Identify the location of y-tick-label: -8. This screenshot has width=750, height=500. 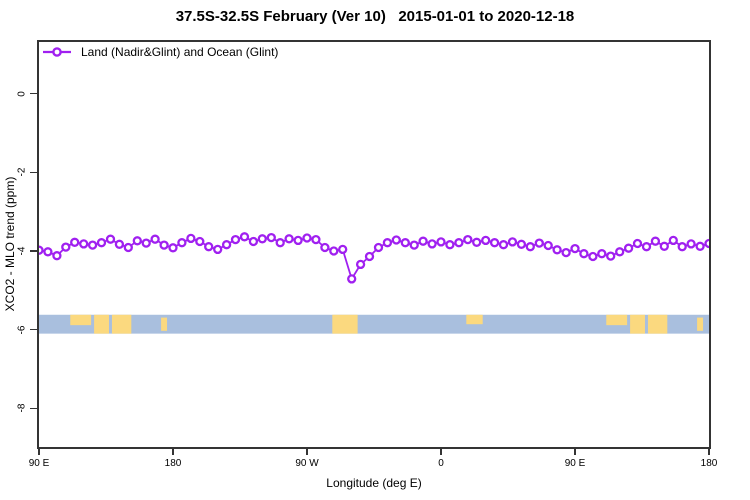
(22, 408).